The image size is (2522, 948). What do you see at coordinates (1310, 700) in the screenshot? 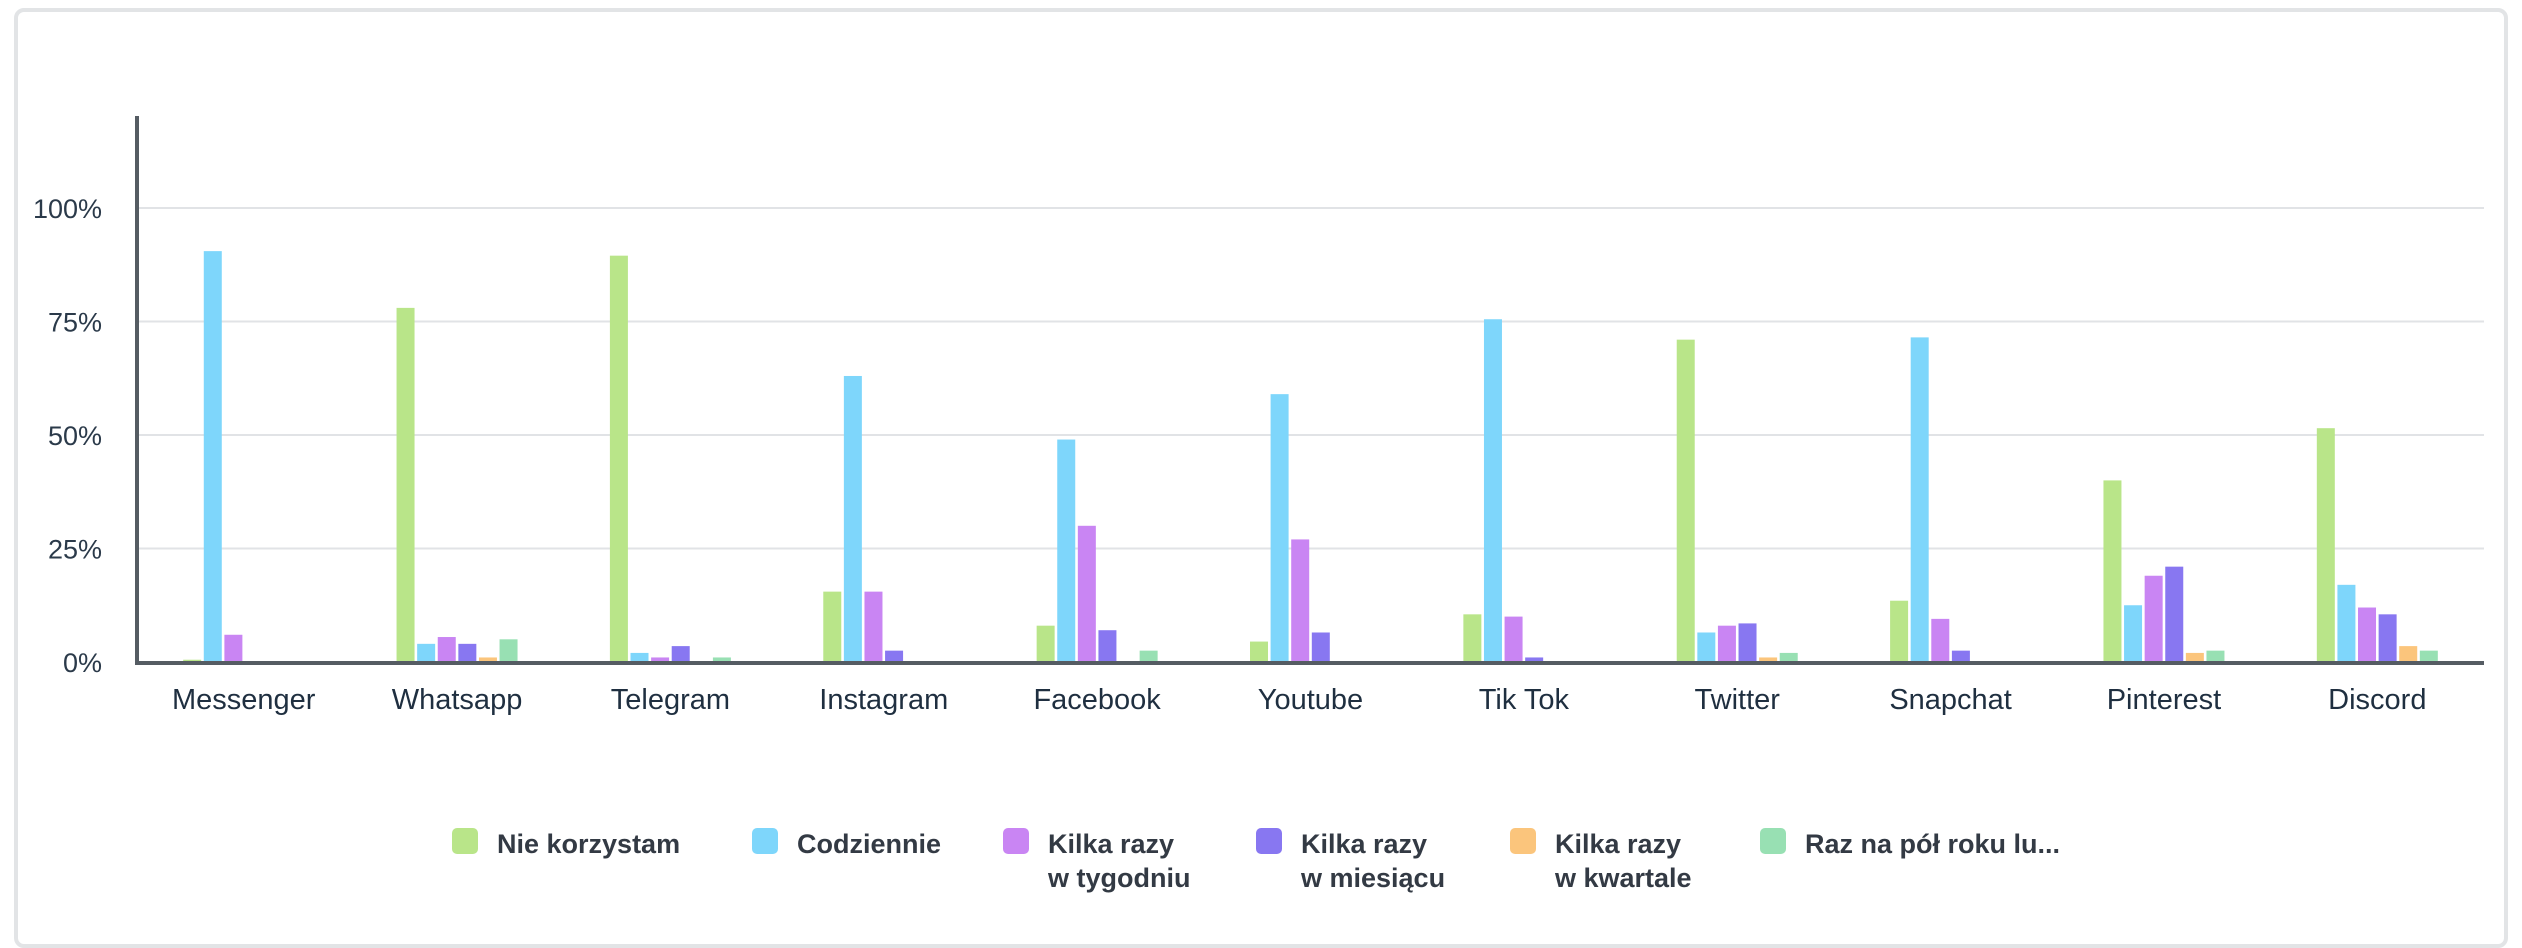
I see `x-tick-label: Youtube` at bounding box center [1310, 700].